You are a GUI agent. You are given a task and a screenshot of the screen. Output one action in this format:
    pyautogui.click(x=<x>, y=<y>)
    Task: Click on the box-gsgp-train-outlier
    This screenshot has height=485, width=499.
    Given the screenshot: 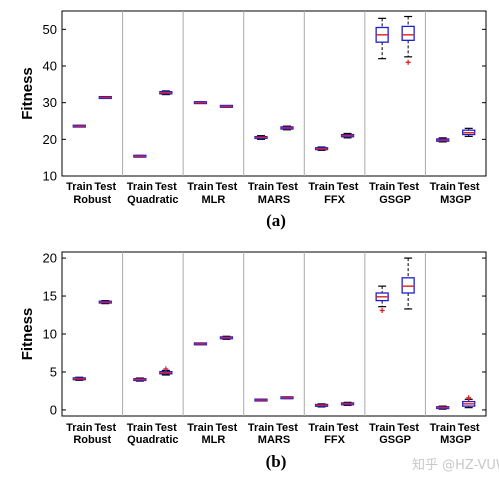 What is the action you would take?
    pyautogui.click(x=382, y=310)
    